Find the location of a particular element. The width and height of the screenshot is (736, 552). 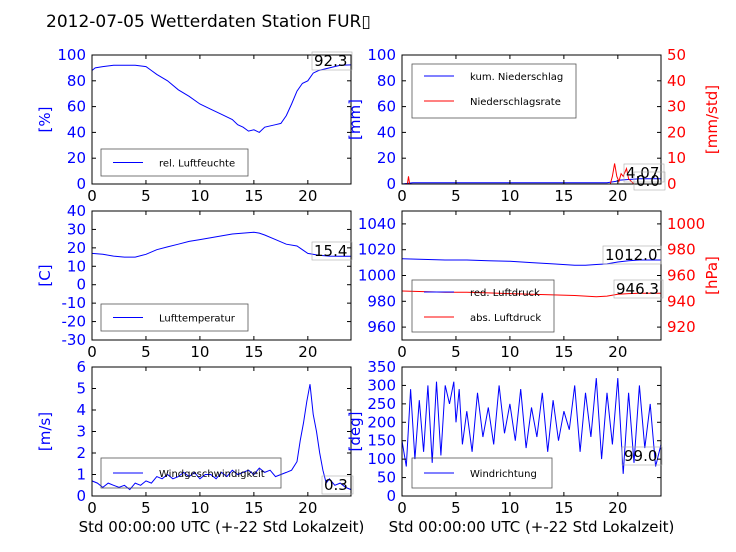

y2-tick-label: 940 is located at coordinates (681, 301).